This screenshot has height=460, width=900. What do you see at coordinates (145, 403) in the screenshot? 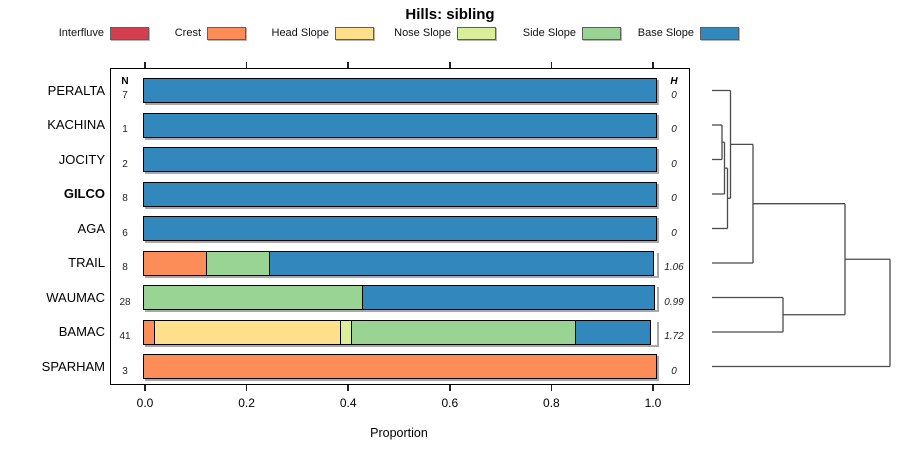
I see `axis-tick-label: 0.0` at bounding box center [145, 403].